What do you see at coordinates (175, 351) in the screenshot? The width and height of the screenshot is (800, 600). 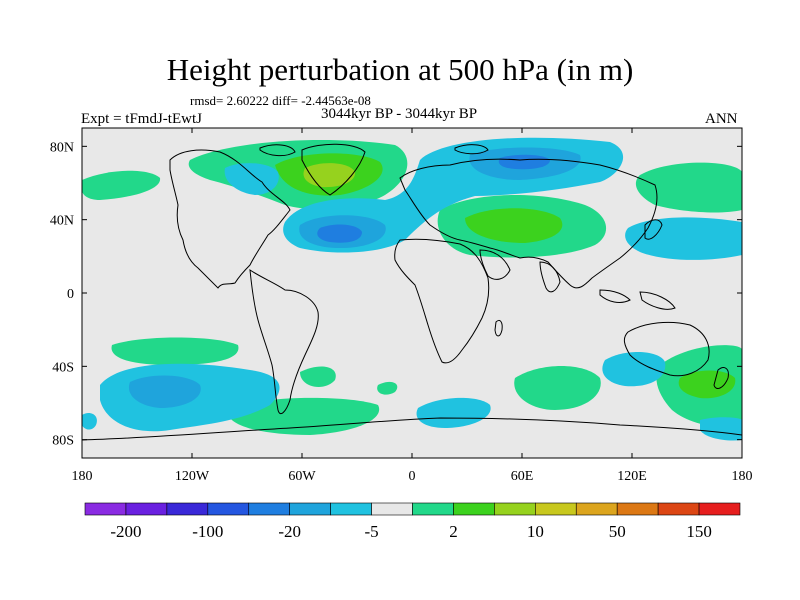 I see `anomaly-region-south-pacific` at bounding box center [175, 351].